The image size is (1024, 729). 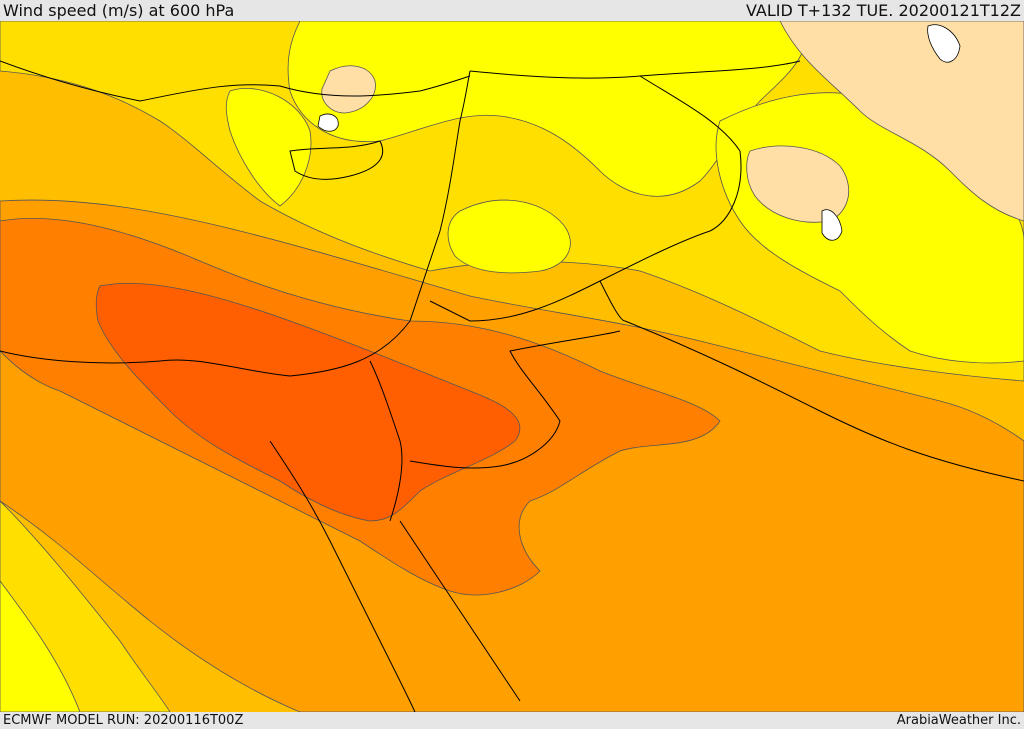 I want to click on border-saudi-jordan, so click(x=515, y=399).